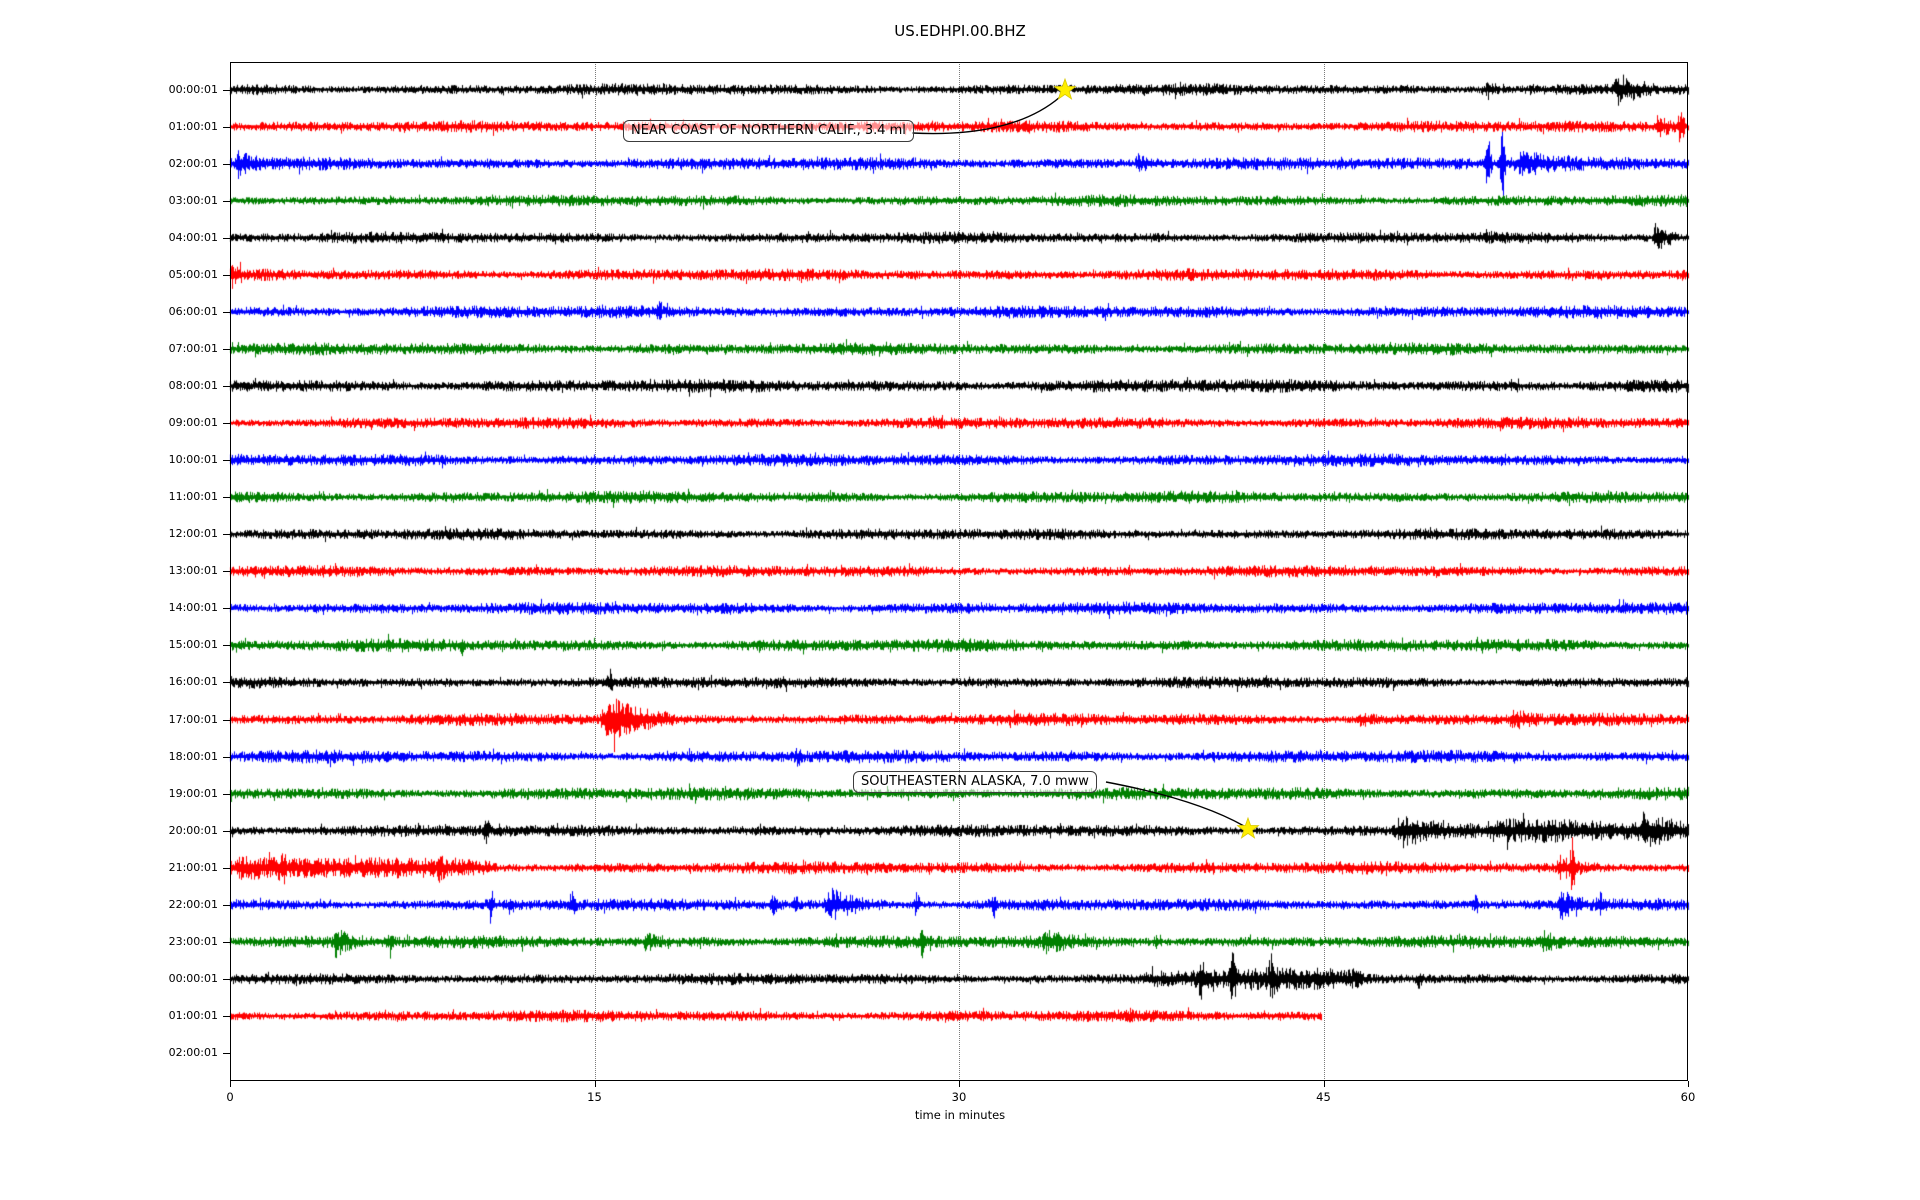 This screenshot has width=1920, height=1200. Describe the element at coordinates (193, 311) in the screenshot. I see `y-tick-label: 06:00:01` at that location.